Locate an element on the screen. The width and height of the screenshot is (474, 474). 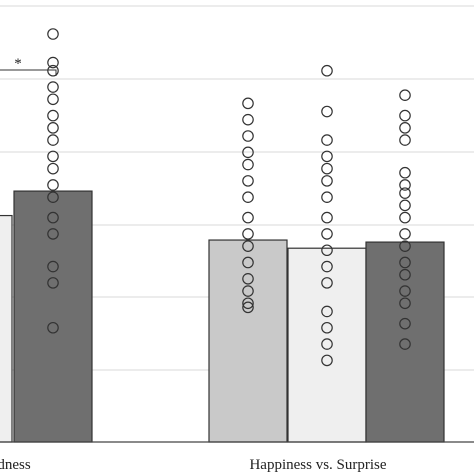
category-label: dness is located at coordinates (15, 465).